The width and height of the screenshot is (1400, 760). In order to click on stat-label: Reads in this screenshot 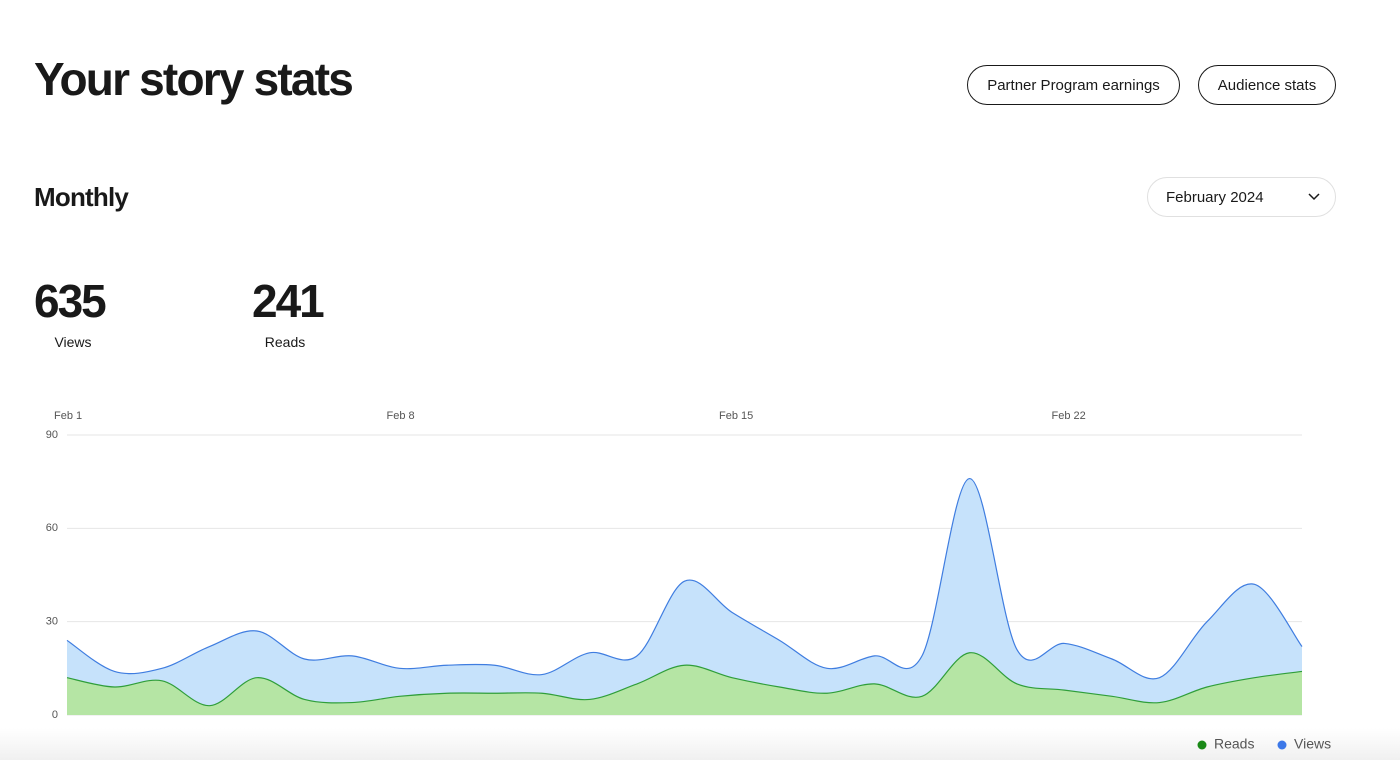, I will do `click(285, 342)`.